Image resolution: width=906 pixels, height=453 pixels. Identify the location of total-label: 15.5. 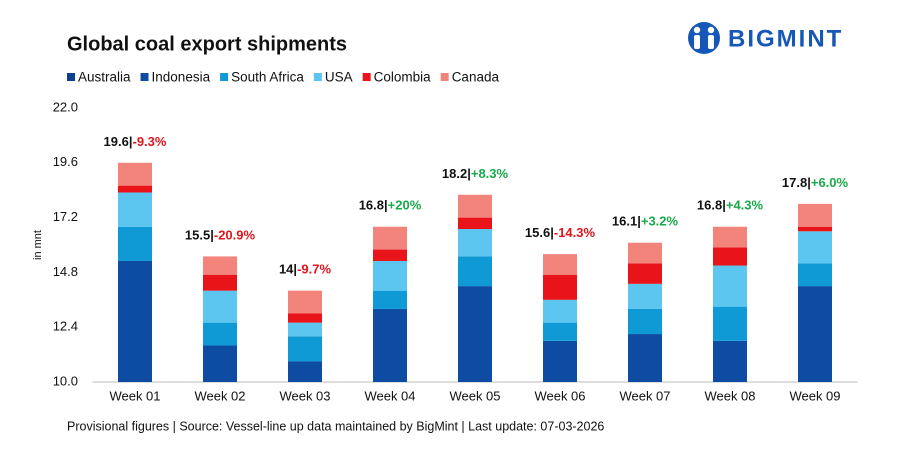
(197, 235).